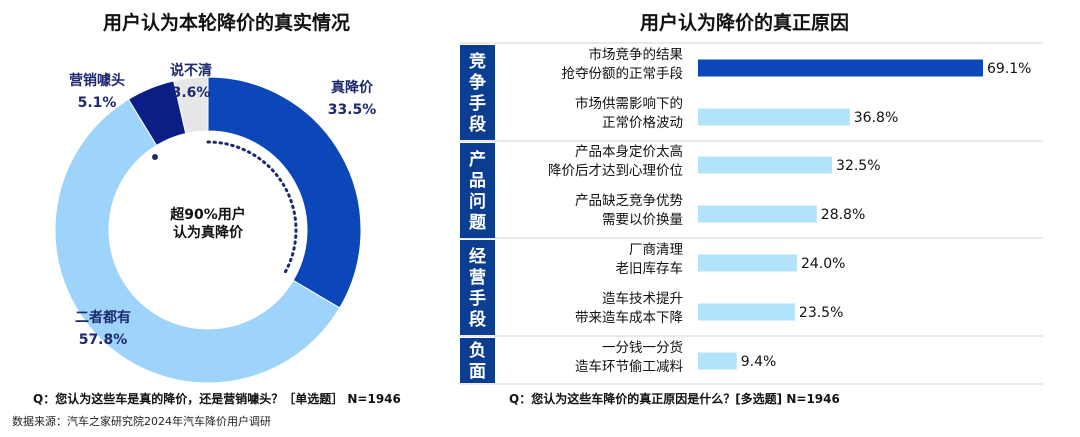 The image size is (1080, 437). I want to click on donut-label-value-3: 3.6%, so click(191, 93).